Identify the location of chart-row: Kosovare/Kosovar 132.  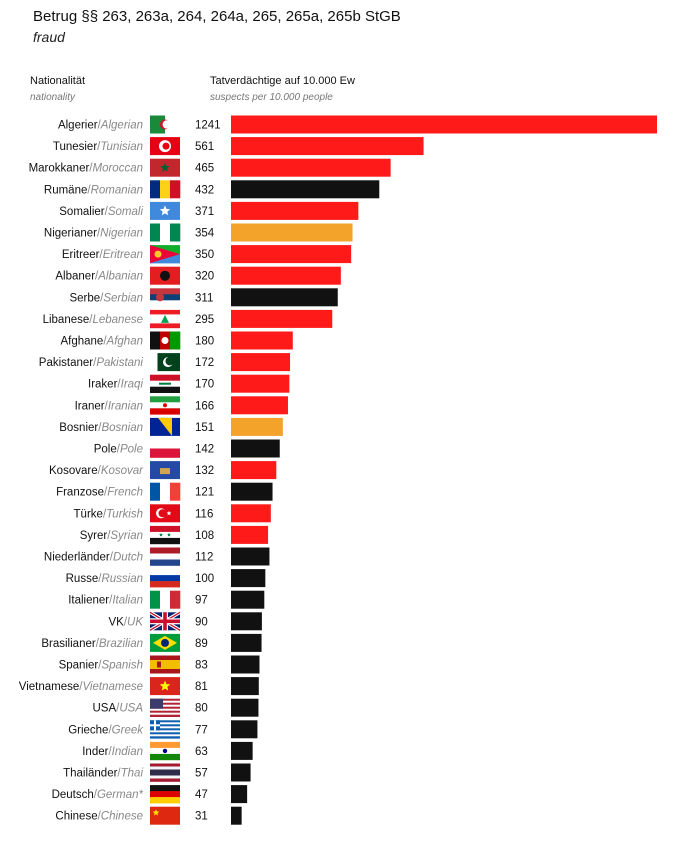
(163, 470).